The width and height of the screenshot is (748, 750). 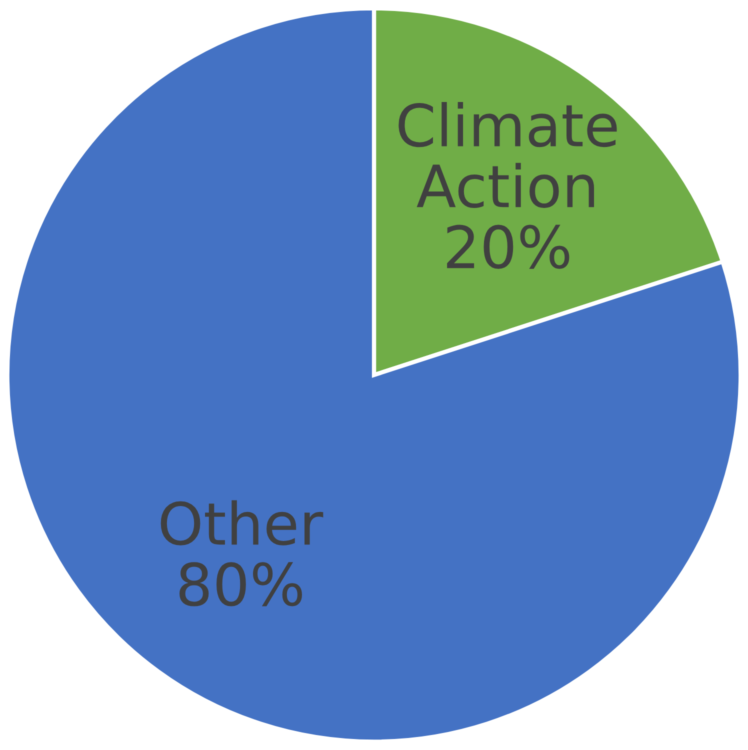 I want to click on data-label: 80%, so click(x=241, y=584).